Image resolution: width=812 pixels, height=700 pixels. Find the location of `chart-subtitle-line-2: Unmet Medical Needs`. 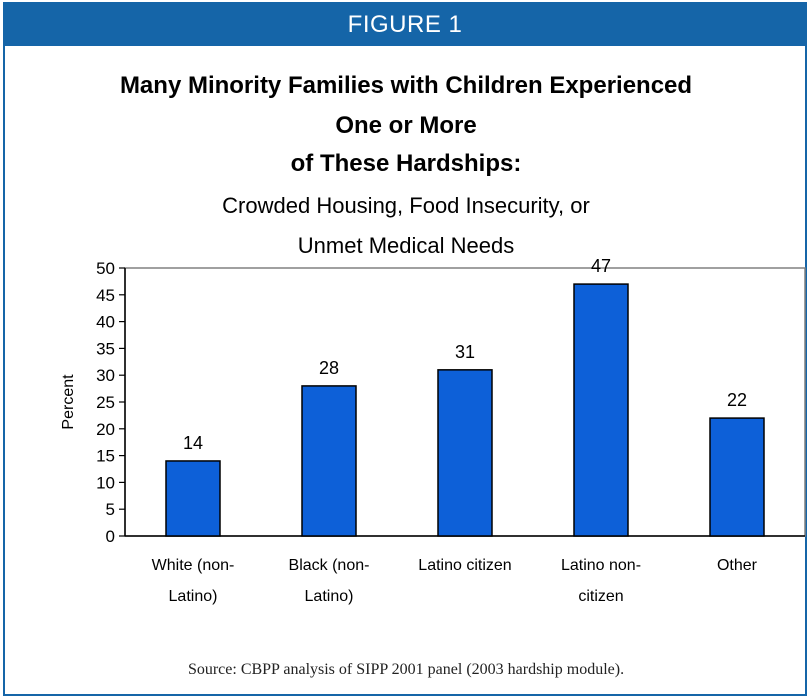

chart-subtitle-line-2: Unmet Medical Needs is located at coordinates (406, 245).